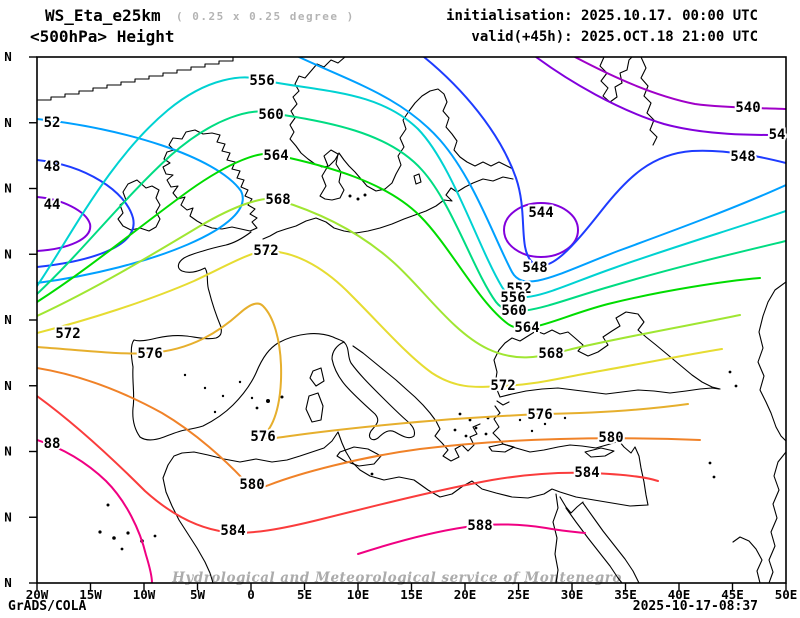  Describe the element at coordinates (479, 526) in the screenshot. I see `contour-label-588: 588` at that location.